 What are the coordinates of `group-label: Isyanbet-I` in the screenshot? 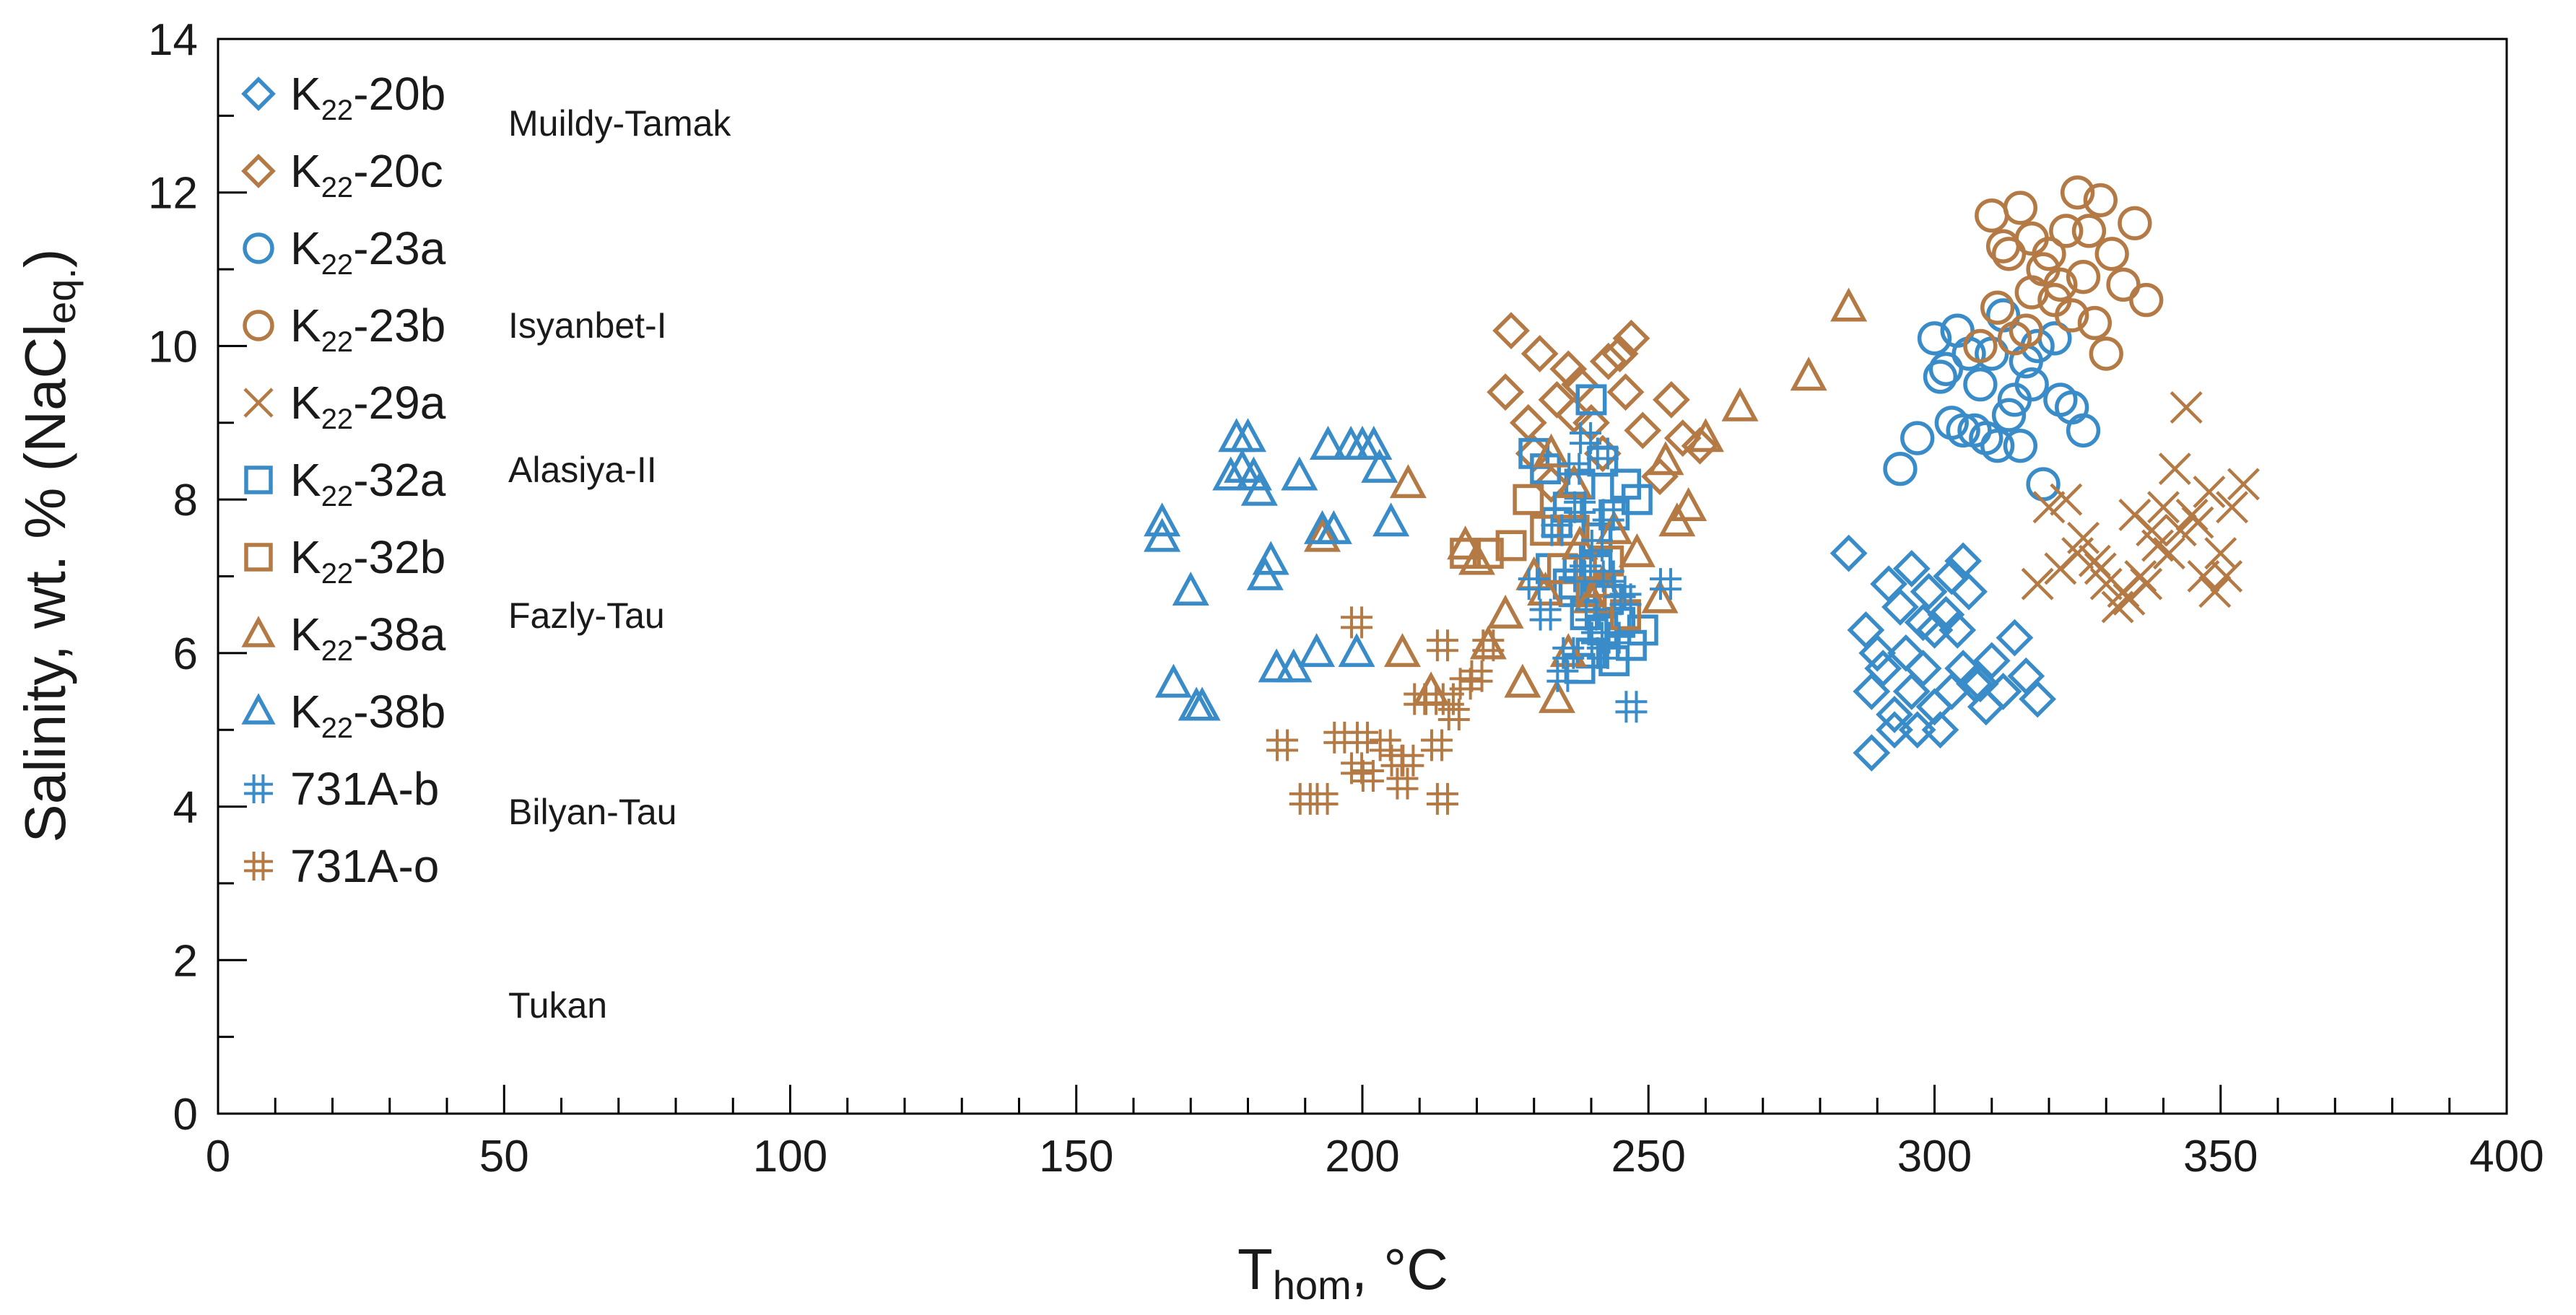 It's located at (587, 325).